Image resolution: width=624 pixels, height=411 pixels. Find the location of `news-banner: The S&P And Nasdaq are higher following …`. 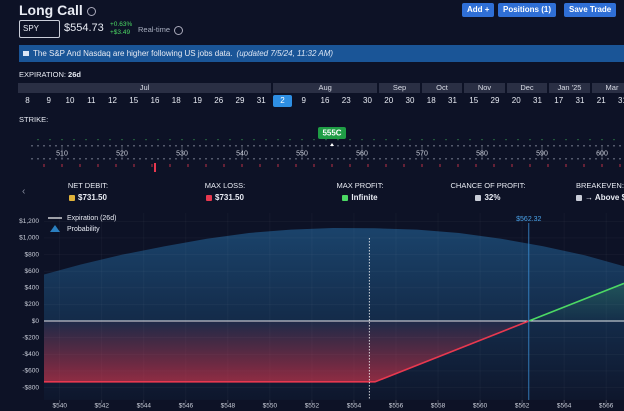

news-banner: The S&P And Nasdaq are higher following … is located at coordinates (321, 53).